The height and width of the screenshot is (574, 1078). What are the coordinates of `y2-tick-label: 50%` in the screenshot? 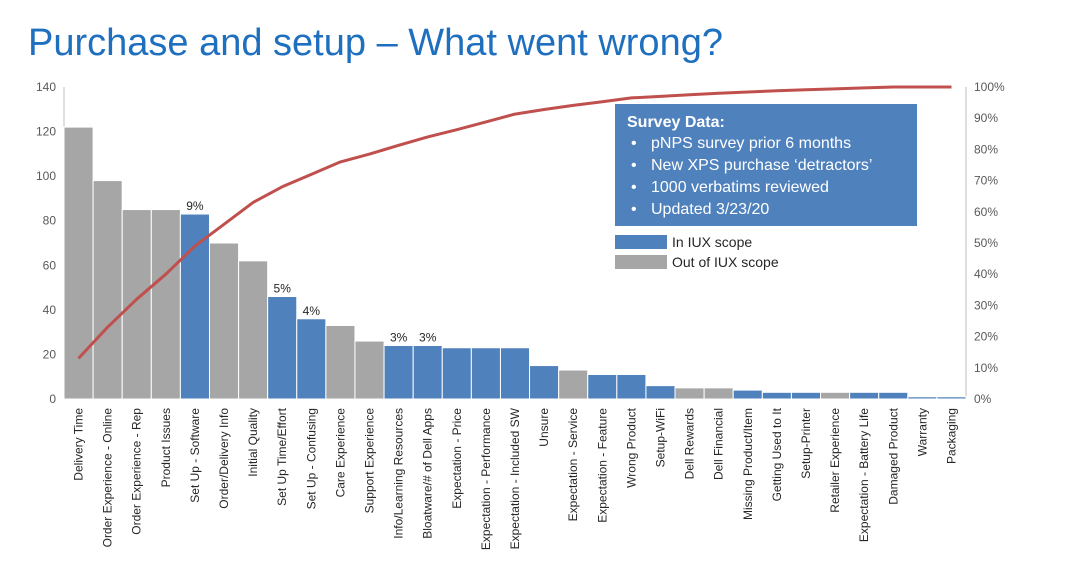 It's located at (986, 243).